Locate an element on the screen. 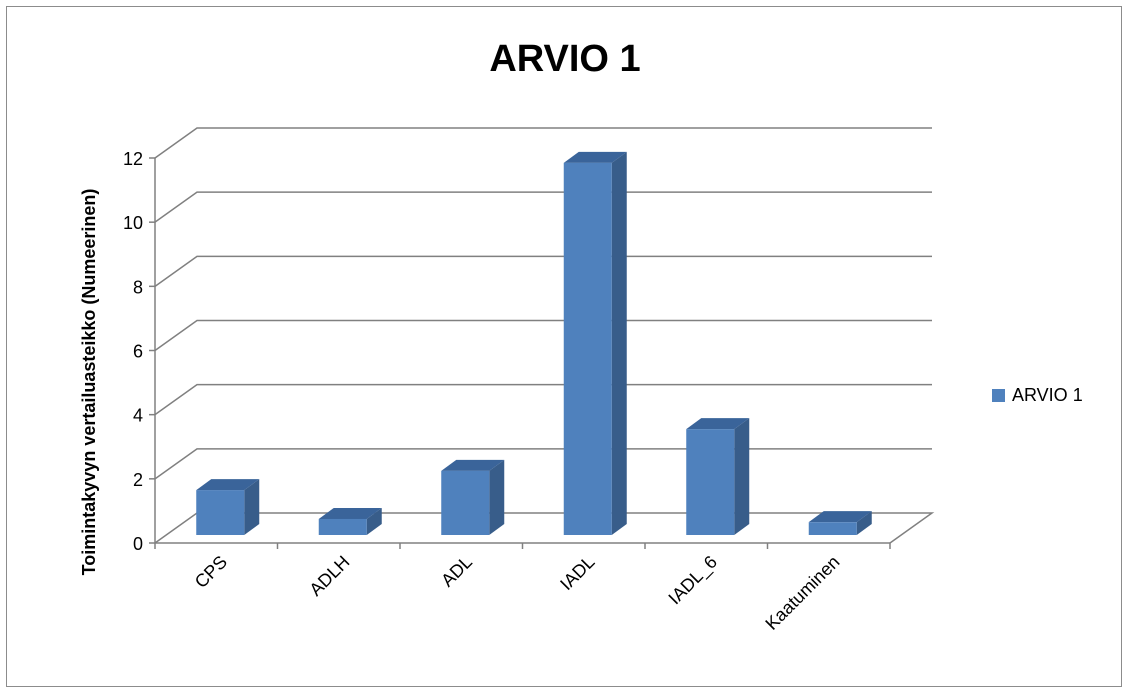  y-tick-labels: 0 2 4 6 8 10 12 is located at coordinates (133, 351).